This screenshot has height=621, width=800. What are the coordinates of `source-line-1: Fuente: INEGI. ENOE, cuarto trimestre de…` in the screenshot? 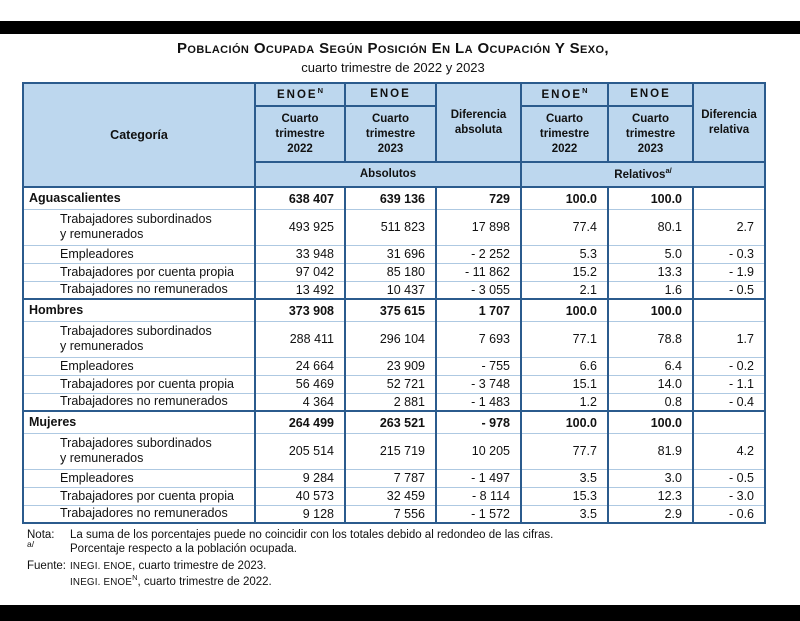 It's located at (413, 566).